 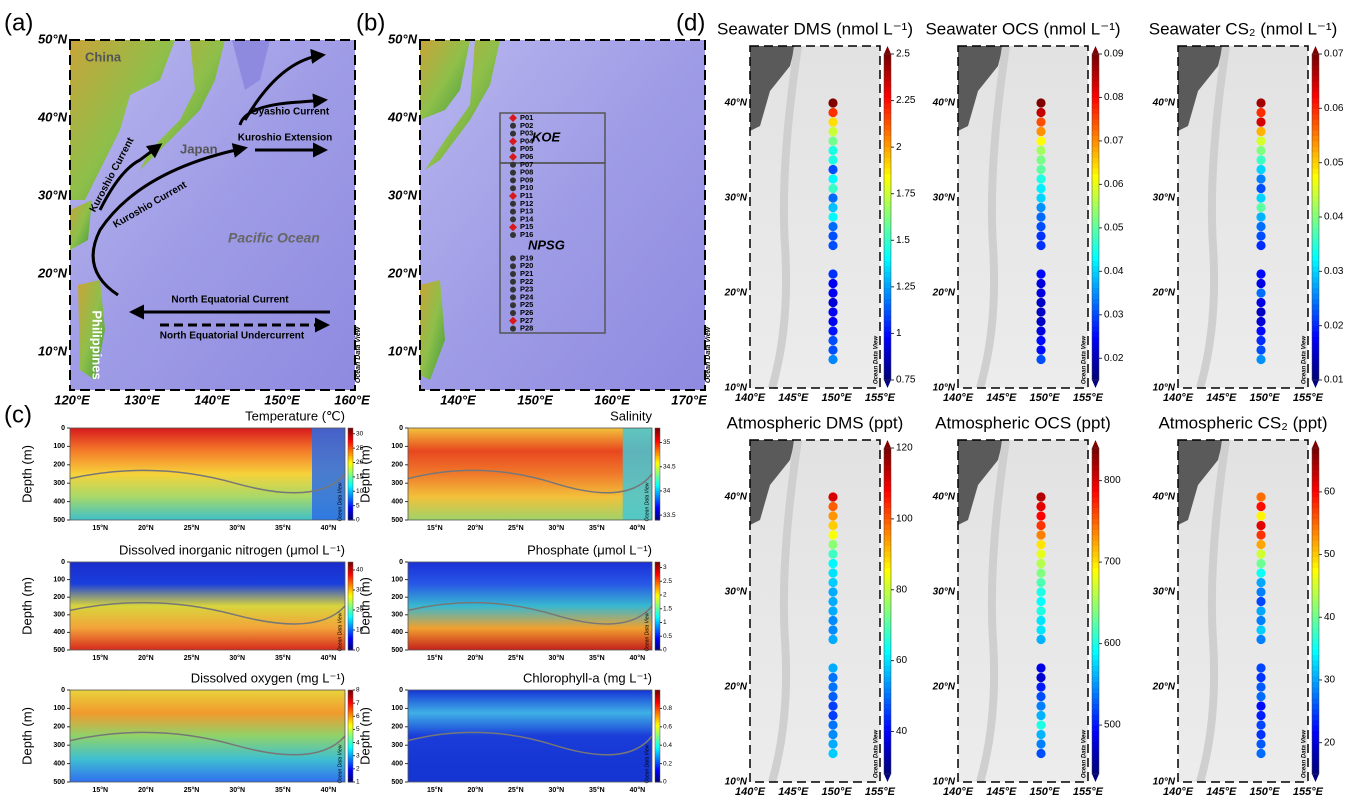 What do you see at coordinates (587, 677) in the screenshot?
I see `plot-title: Chlorophyll-a (mg L⁻¹)` at bounding box center [587, 677].